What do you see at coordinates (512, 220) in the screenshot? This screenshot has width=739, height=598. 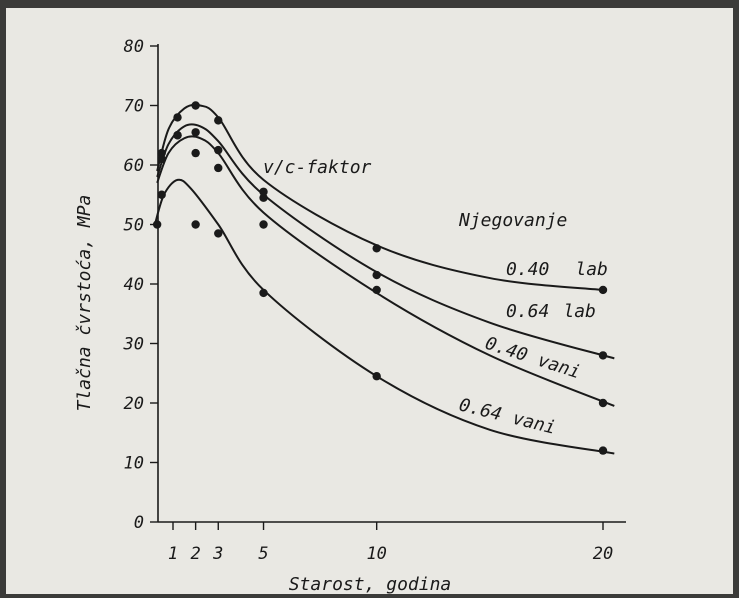 I see `curing-annotation: Njegovanje` at bounding box center [512, 220].